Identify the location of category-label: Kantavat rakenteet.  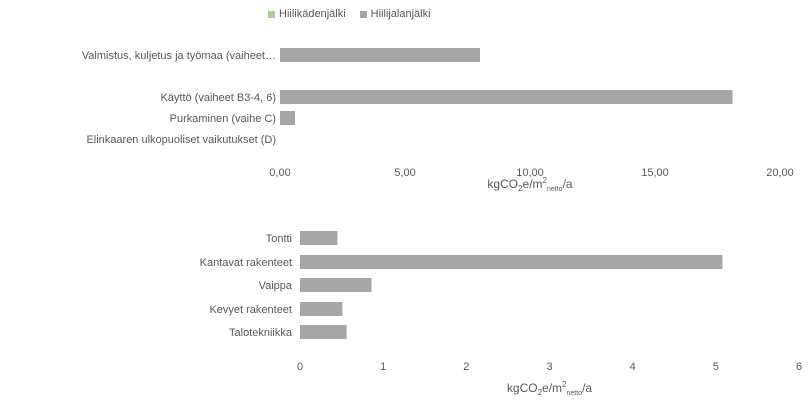
(246, 263).